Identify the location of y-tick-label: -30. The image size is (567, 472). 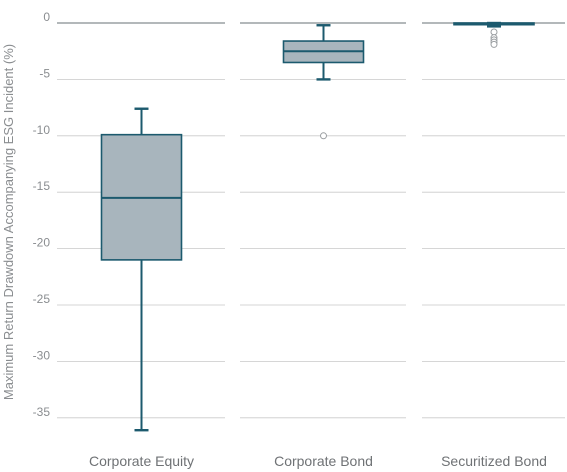
(42, 355).